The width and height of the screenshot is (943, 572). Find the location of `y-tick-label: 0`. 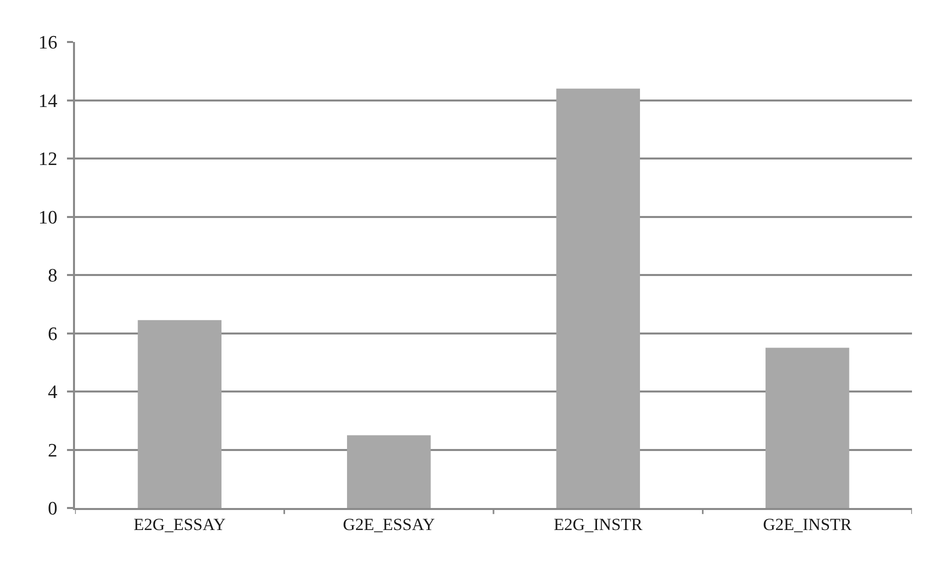

y-tick-label: 0 is located at coordinates (53, 509).